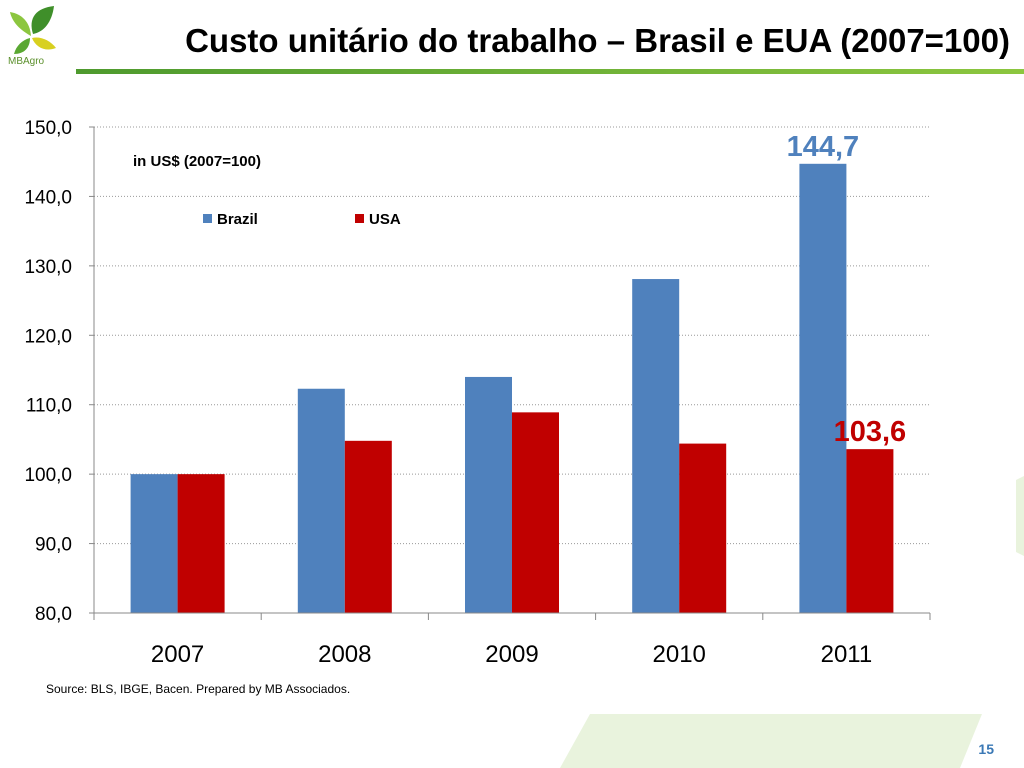 The image size is (1024, 768). Describe the element at coordinates (48, 336) in the screenshot. I see `y-tick-label: 120,0` at that location.